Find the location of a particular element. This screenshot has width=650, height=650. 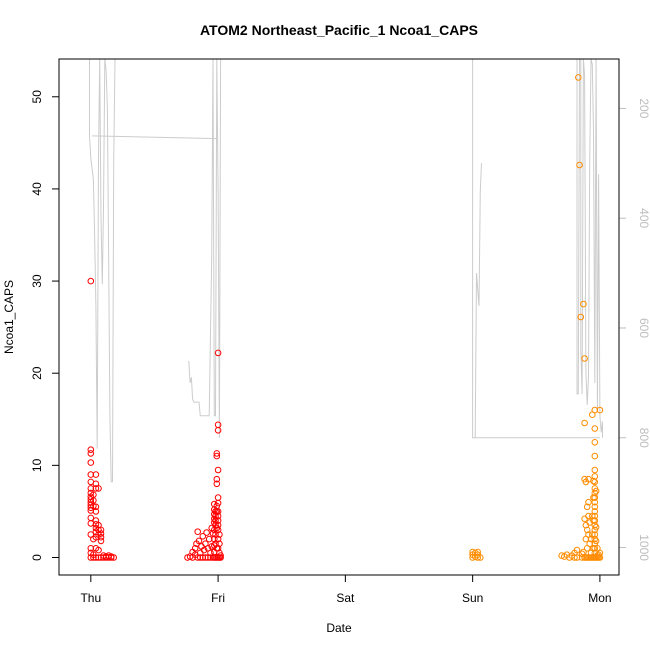

y2-tick-label: 800 is located at coordinates (643, 438).